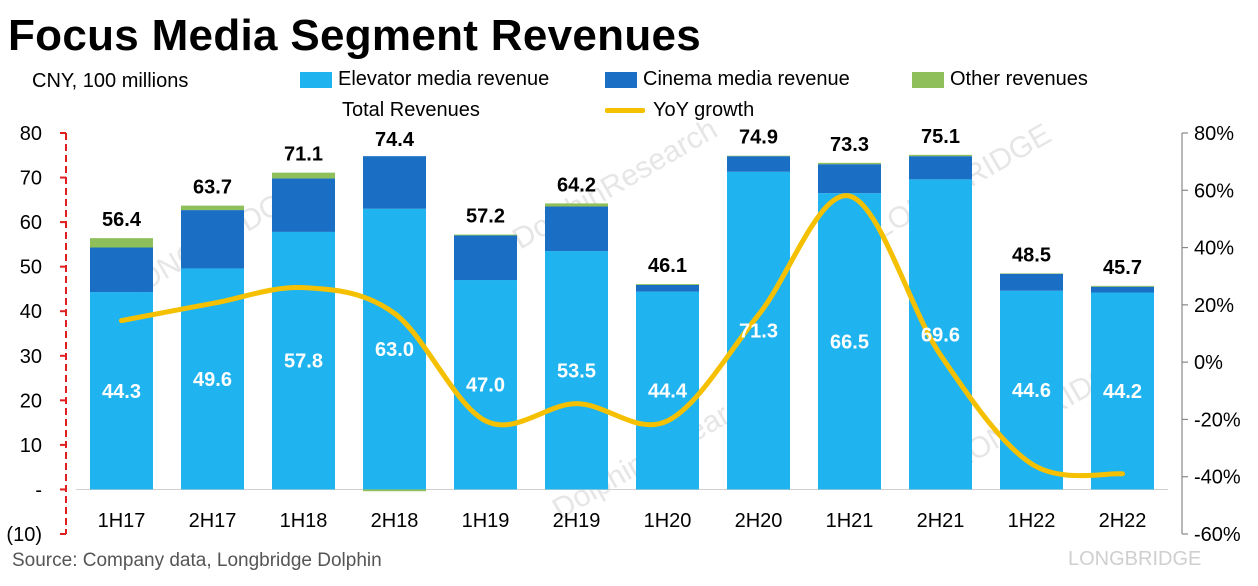 The image size is (1258, 586). I want to click on total-value-label: 74.4, so click(395, 140).